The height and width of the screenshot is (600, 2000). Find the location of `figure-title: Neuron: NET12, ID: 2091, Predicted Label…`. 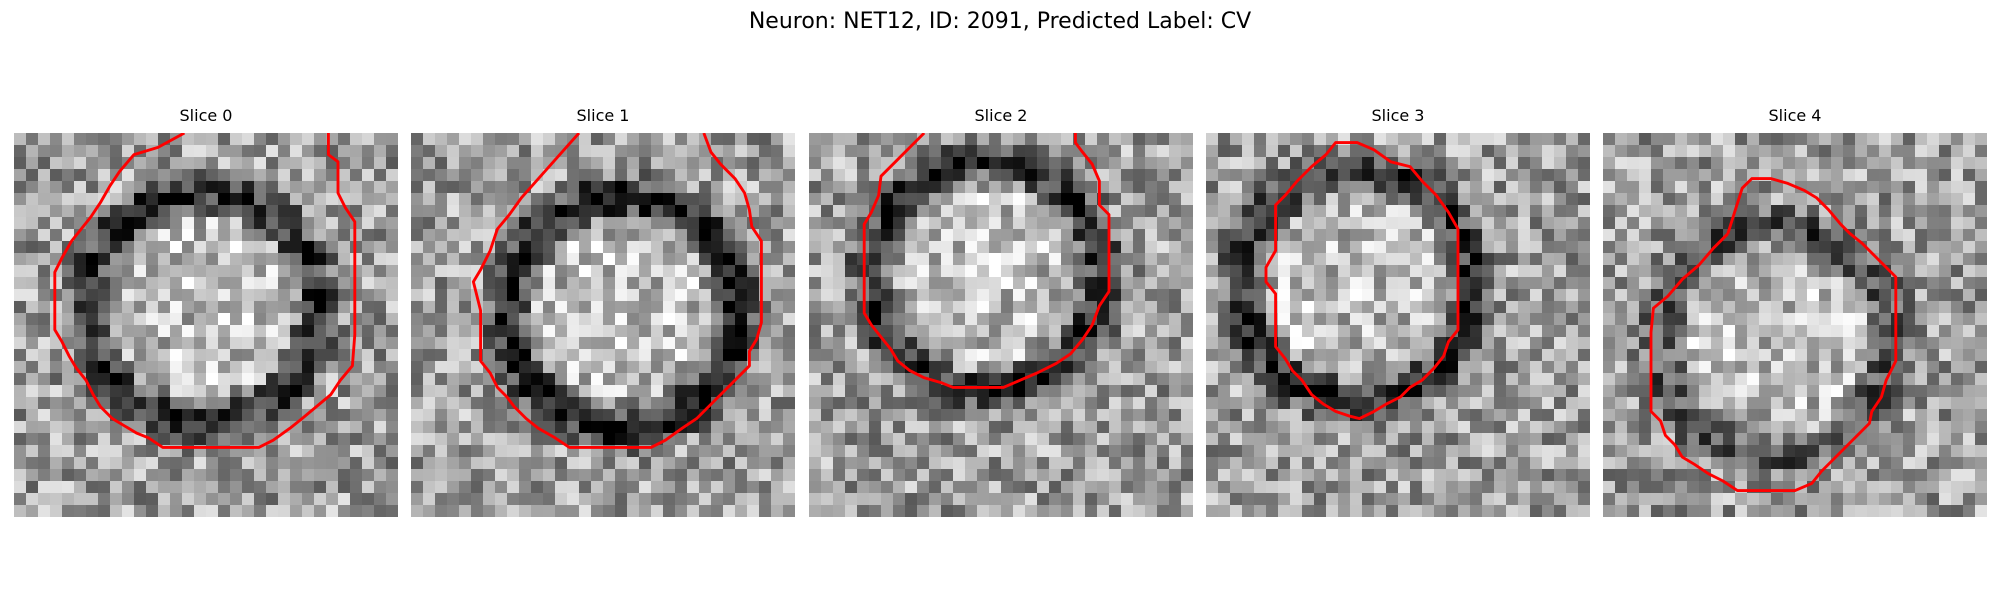

figure-title: Neuron: NET12, ID: 2091, Predicted Label… is located at coordinates (1000, 21).